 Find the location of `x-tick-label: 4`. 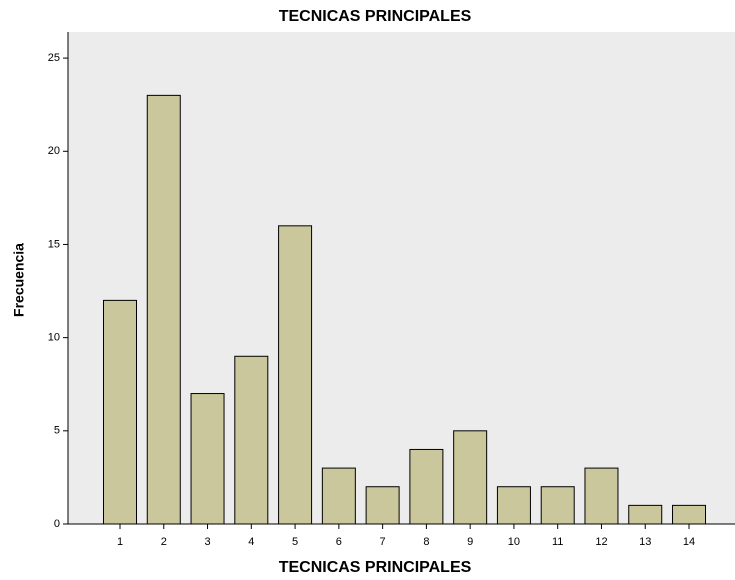

x-tick-label: 4 is located at coordinates (251, 542).